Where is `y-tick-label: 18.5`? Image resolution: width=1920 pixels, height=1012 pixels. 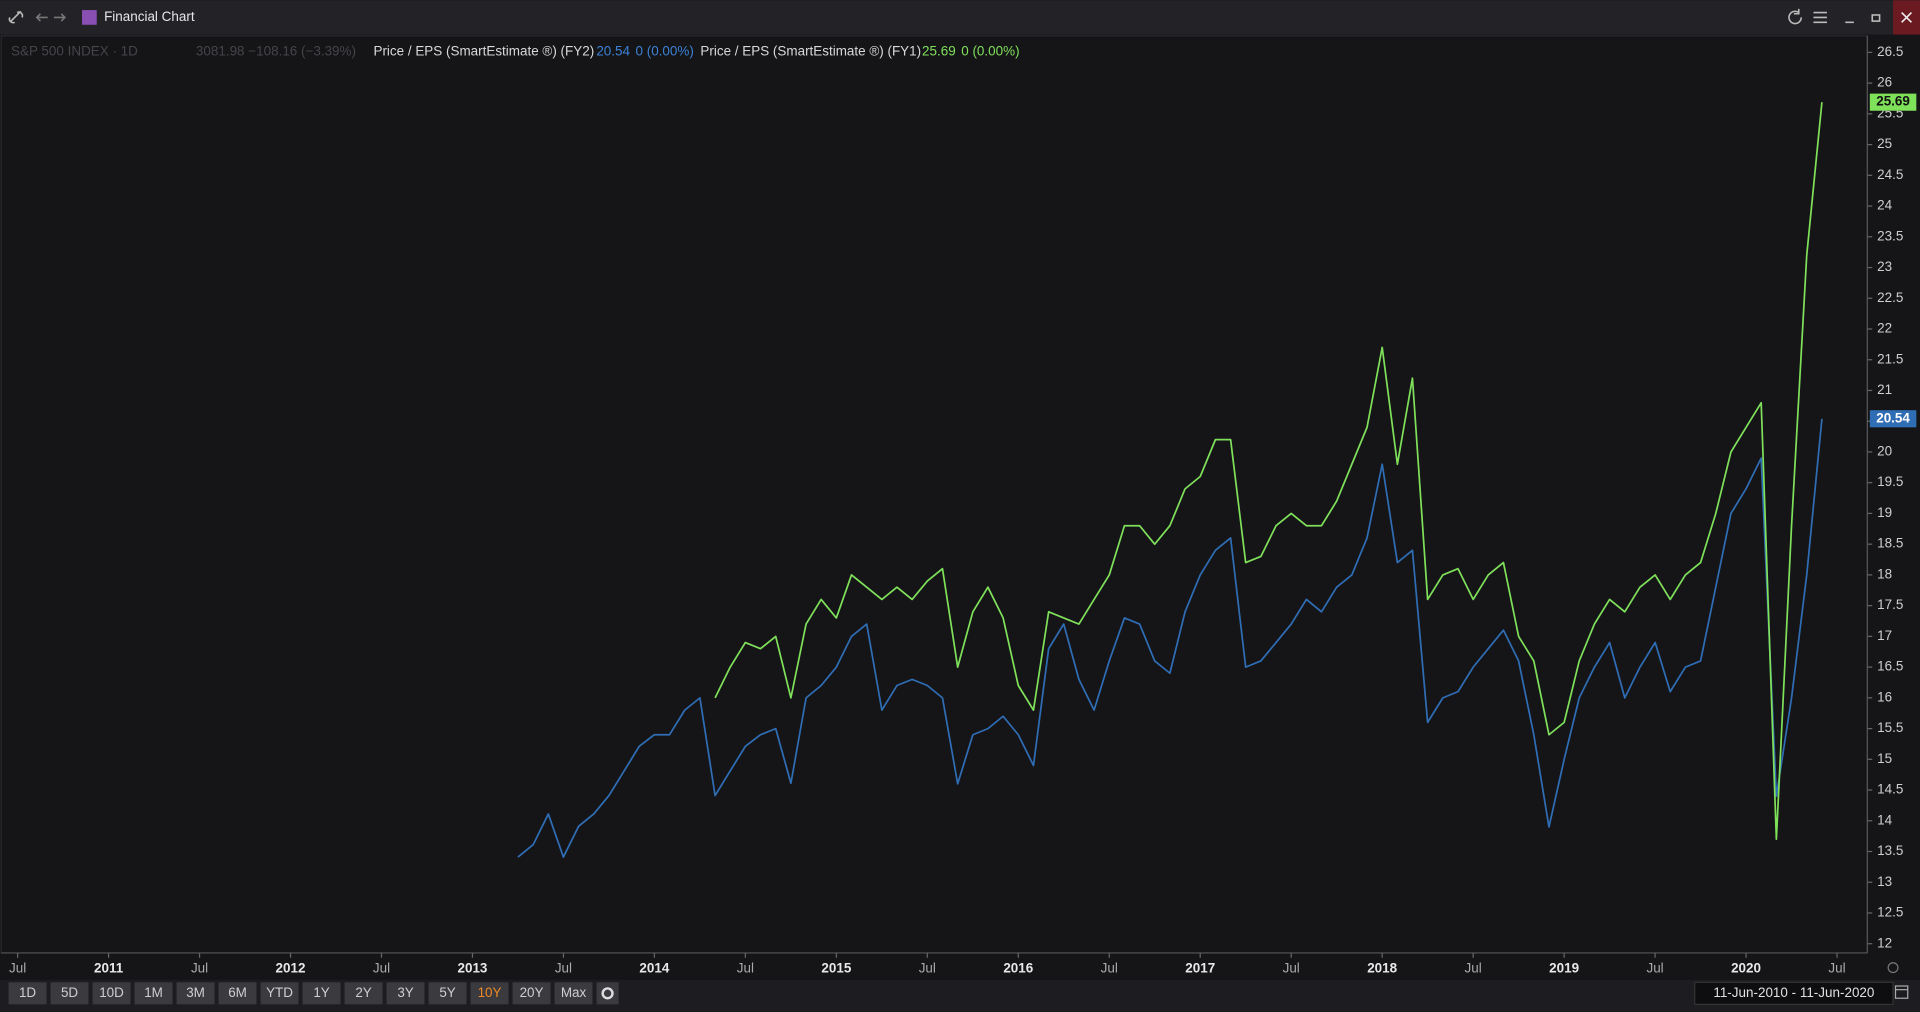 y-tick-label: 18.5 is located at coordinates (1890, 543).